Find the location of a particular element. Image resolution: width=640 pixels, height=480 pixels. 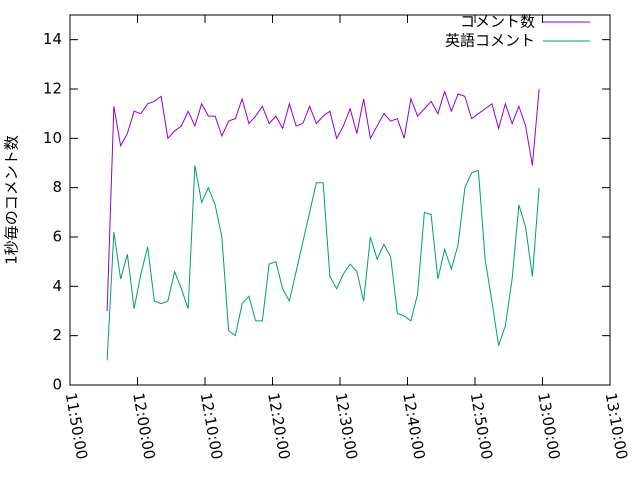

y-tick-label: 4 is located at coordinates (57, 286).